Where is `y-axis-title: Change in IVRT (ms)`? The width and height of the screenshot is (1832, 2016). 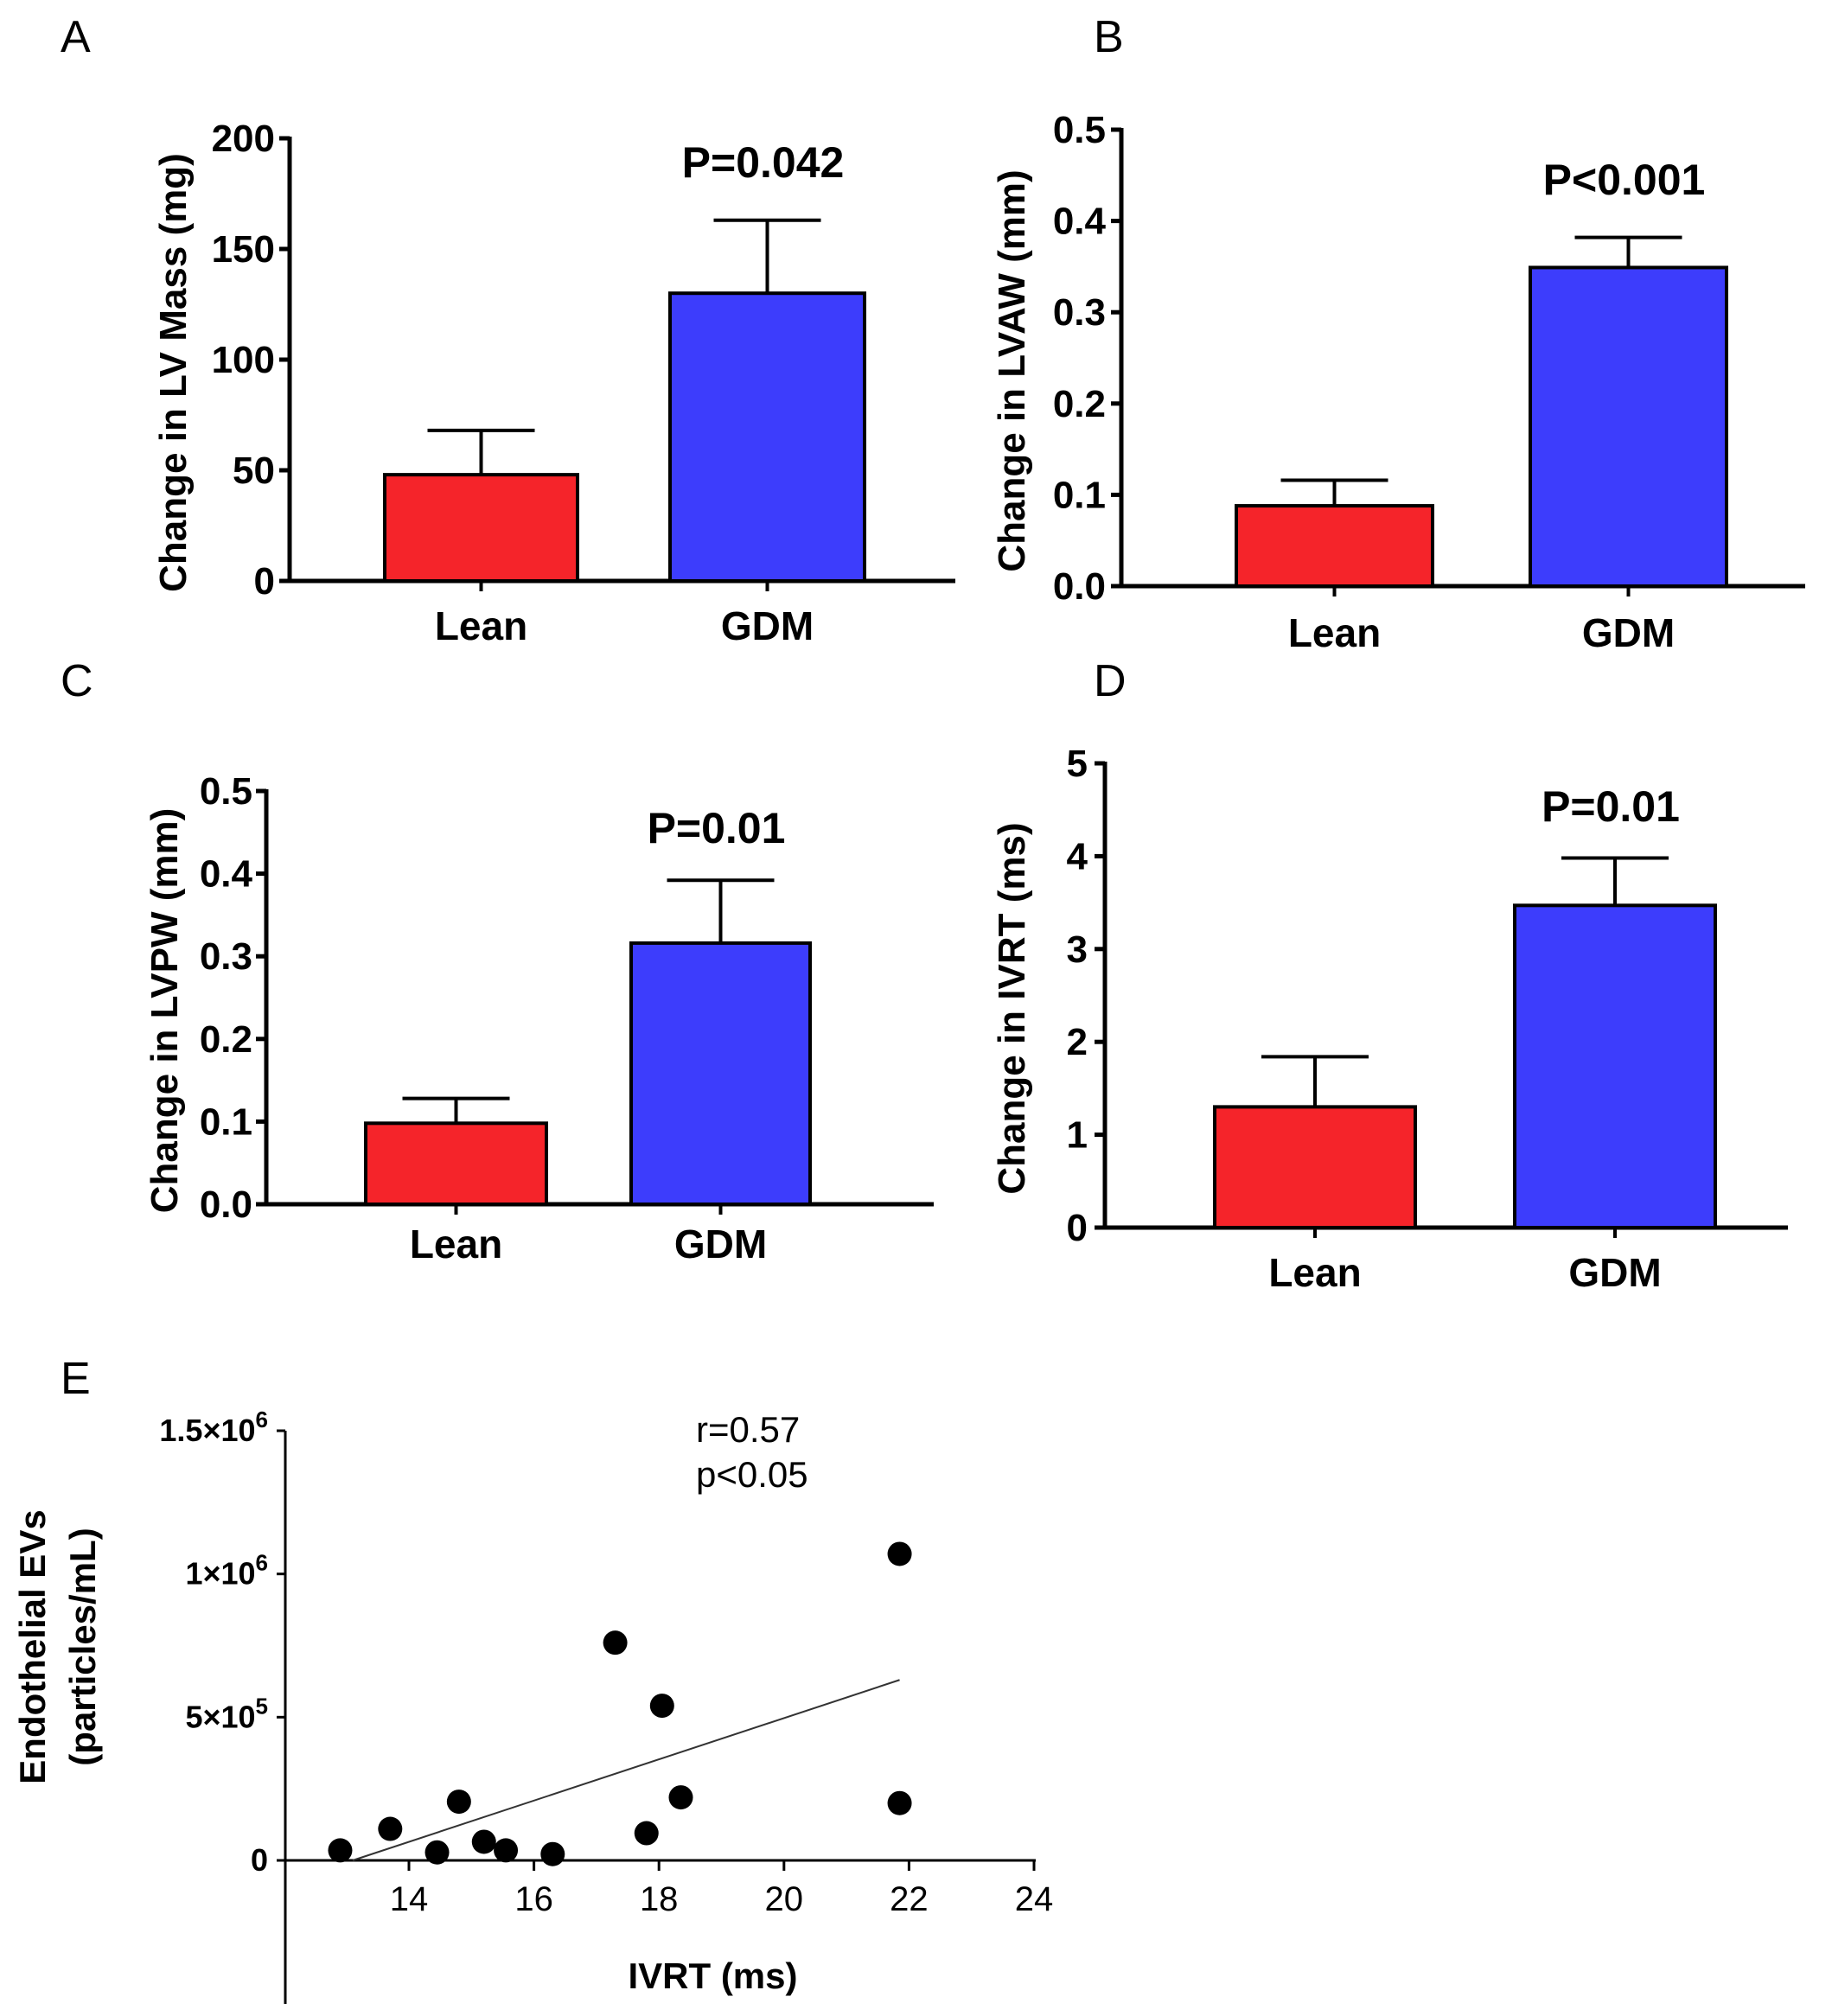 y-axis-title: Change in IVRT (ms) is located at coordinates (1012, 1008).